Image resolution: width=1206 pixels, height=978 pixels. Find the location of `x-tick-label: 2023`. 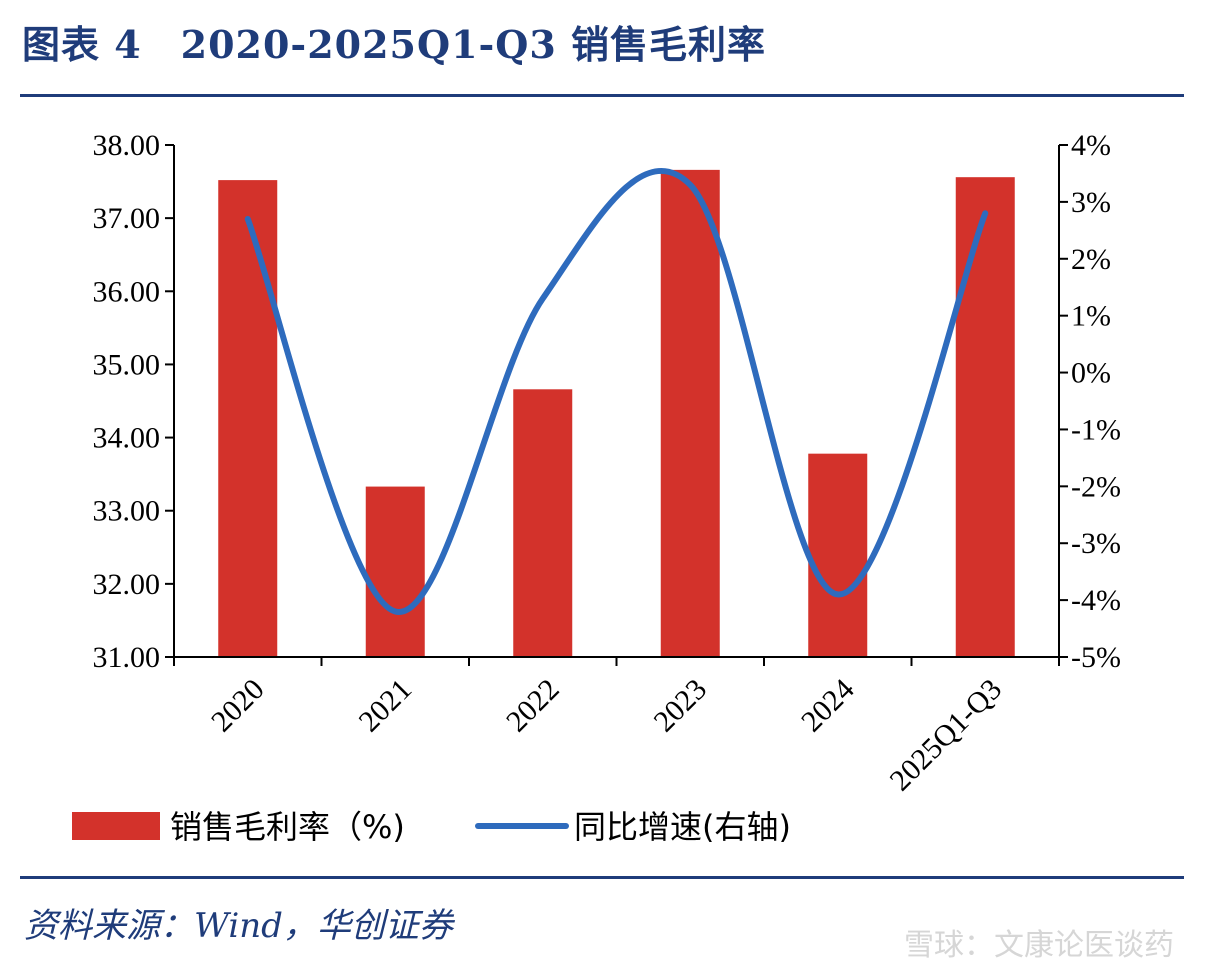

x-tick-label: 2023 is located at coordinates (680, 706).